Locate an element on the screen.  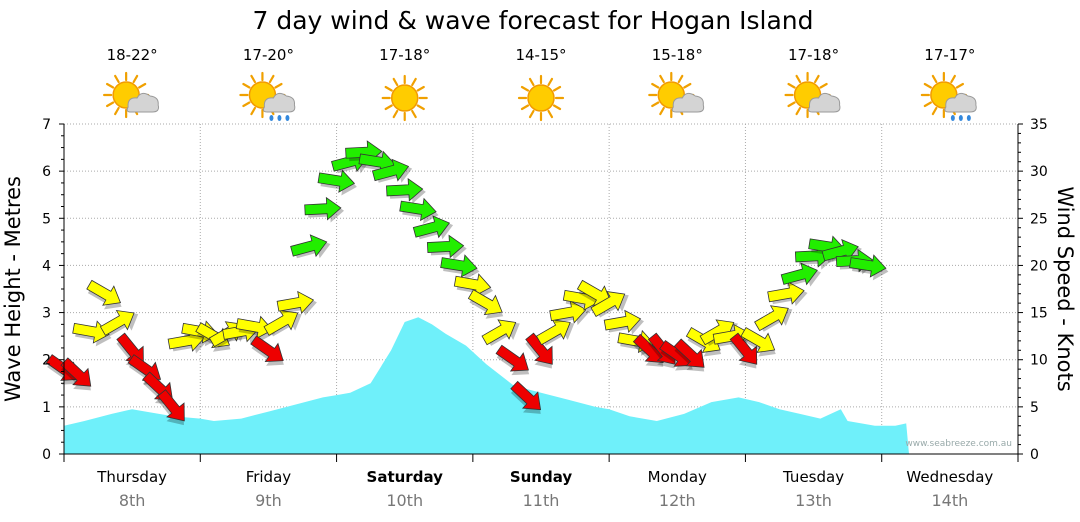
y2-axis-label: Wind Speed - Knots is located at coordinates (1065, 288).